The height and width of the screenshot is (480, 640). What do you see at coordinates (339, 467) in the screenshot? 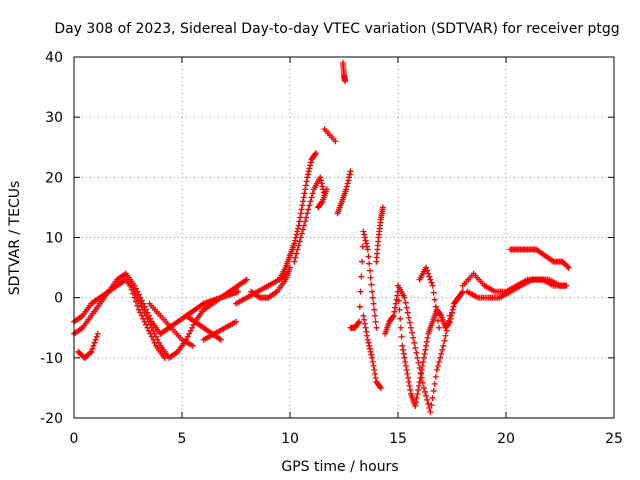
I see `x-axis-label: GPS time / hours` at bounding box center [339, 467].